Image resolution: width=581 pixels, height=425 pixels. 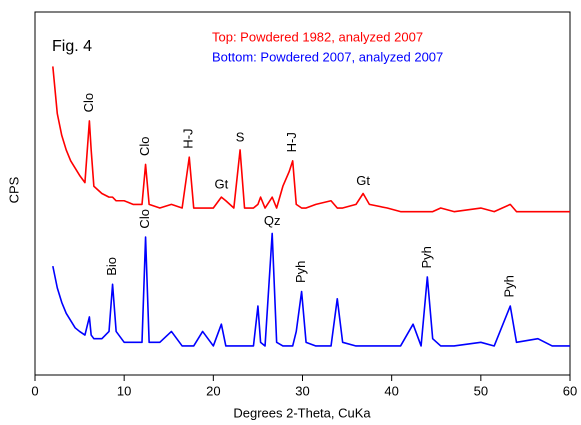 I want to click on peak-label: Qz, so click(x=272, y=220).